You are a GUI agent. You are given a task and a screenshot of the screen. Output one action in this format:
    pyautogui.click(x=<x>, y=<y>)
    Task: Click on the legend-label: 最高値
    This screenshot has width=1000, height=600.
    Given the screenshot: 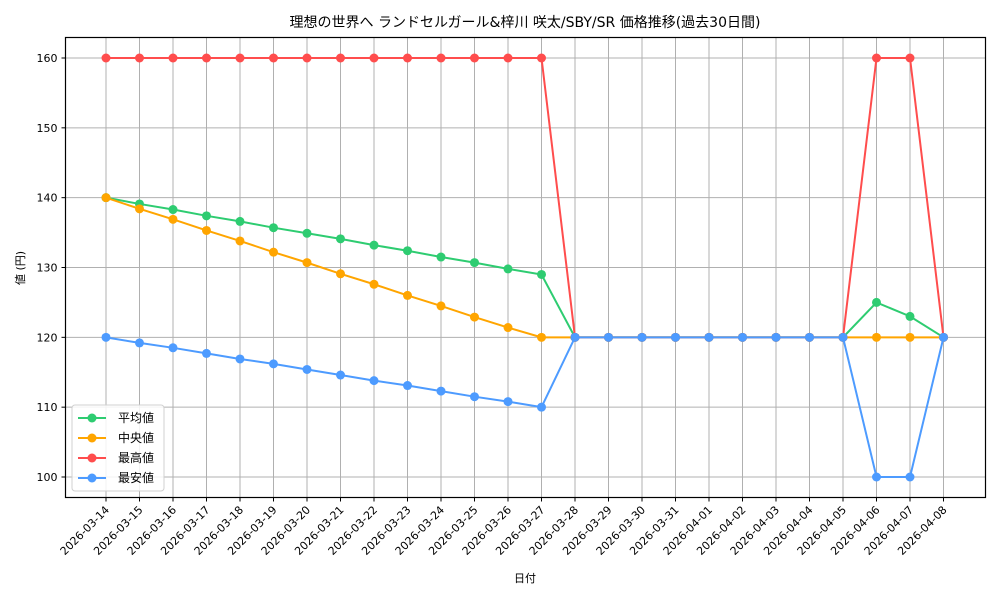 What is the action you would take?
    pyautogui.click(x=136, y=457)
    